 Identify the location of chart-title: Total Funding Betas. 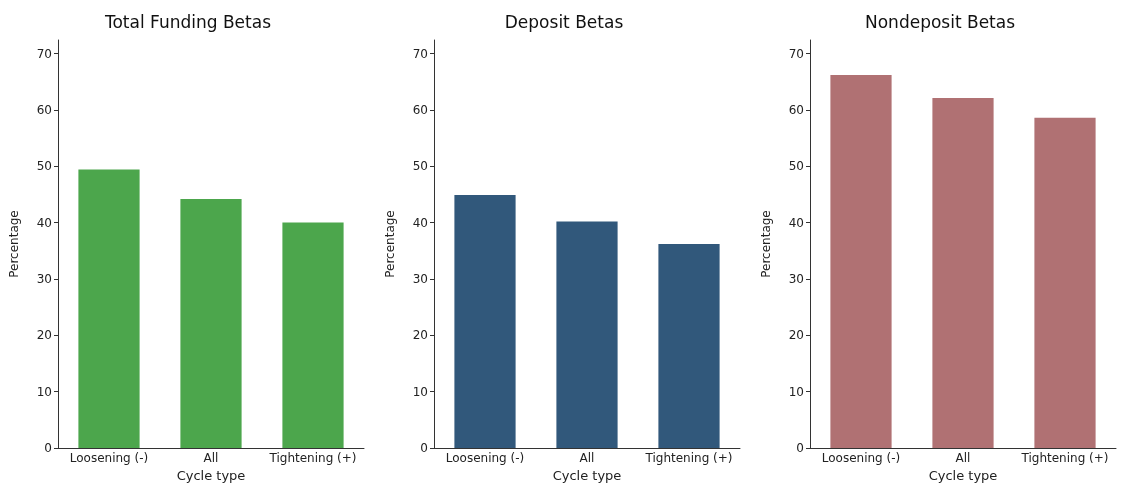
(187, 21).